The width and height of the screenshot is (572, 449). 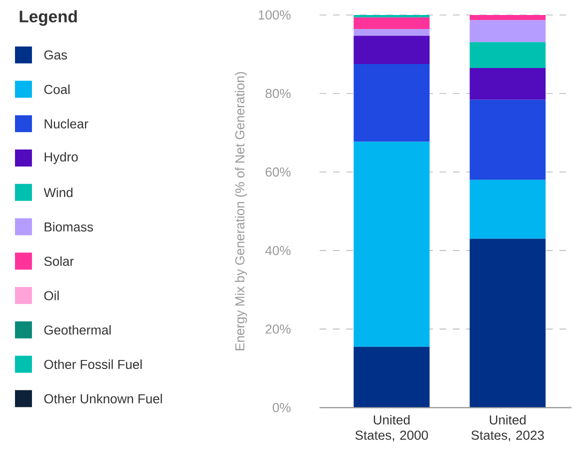 What do you see at coordinates (48, 18) in the screenshot?
I see `legend-title: Legend` at bounding box center [48, 18].